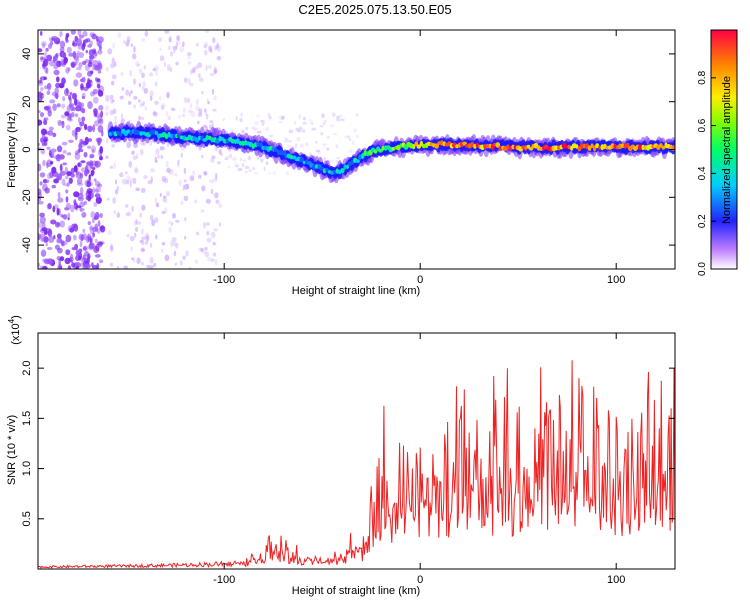 Image resolution: width=750 pixels, height=600 pixels. What do you see at coordinates (702, 269) in the screenshot?
I see `colorbar-tick-label: 0.0` at bounding box center [702, 269].